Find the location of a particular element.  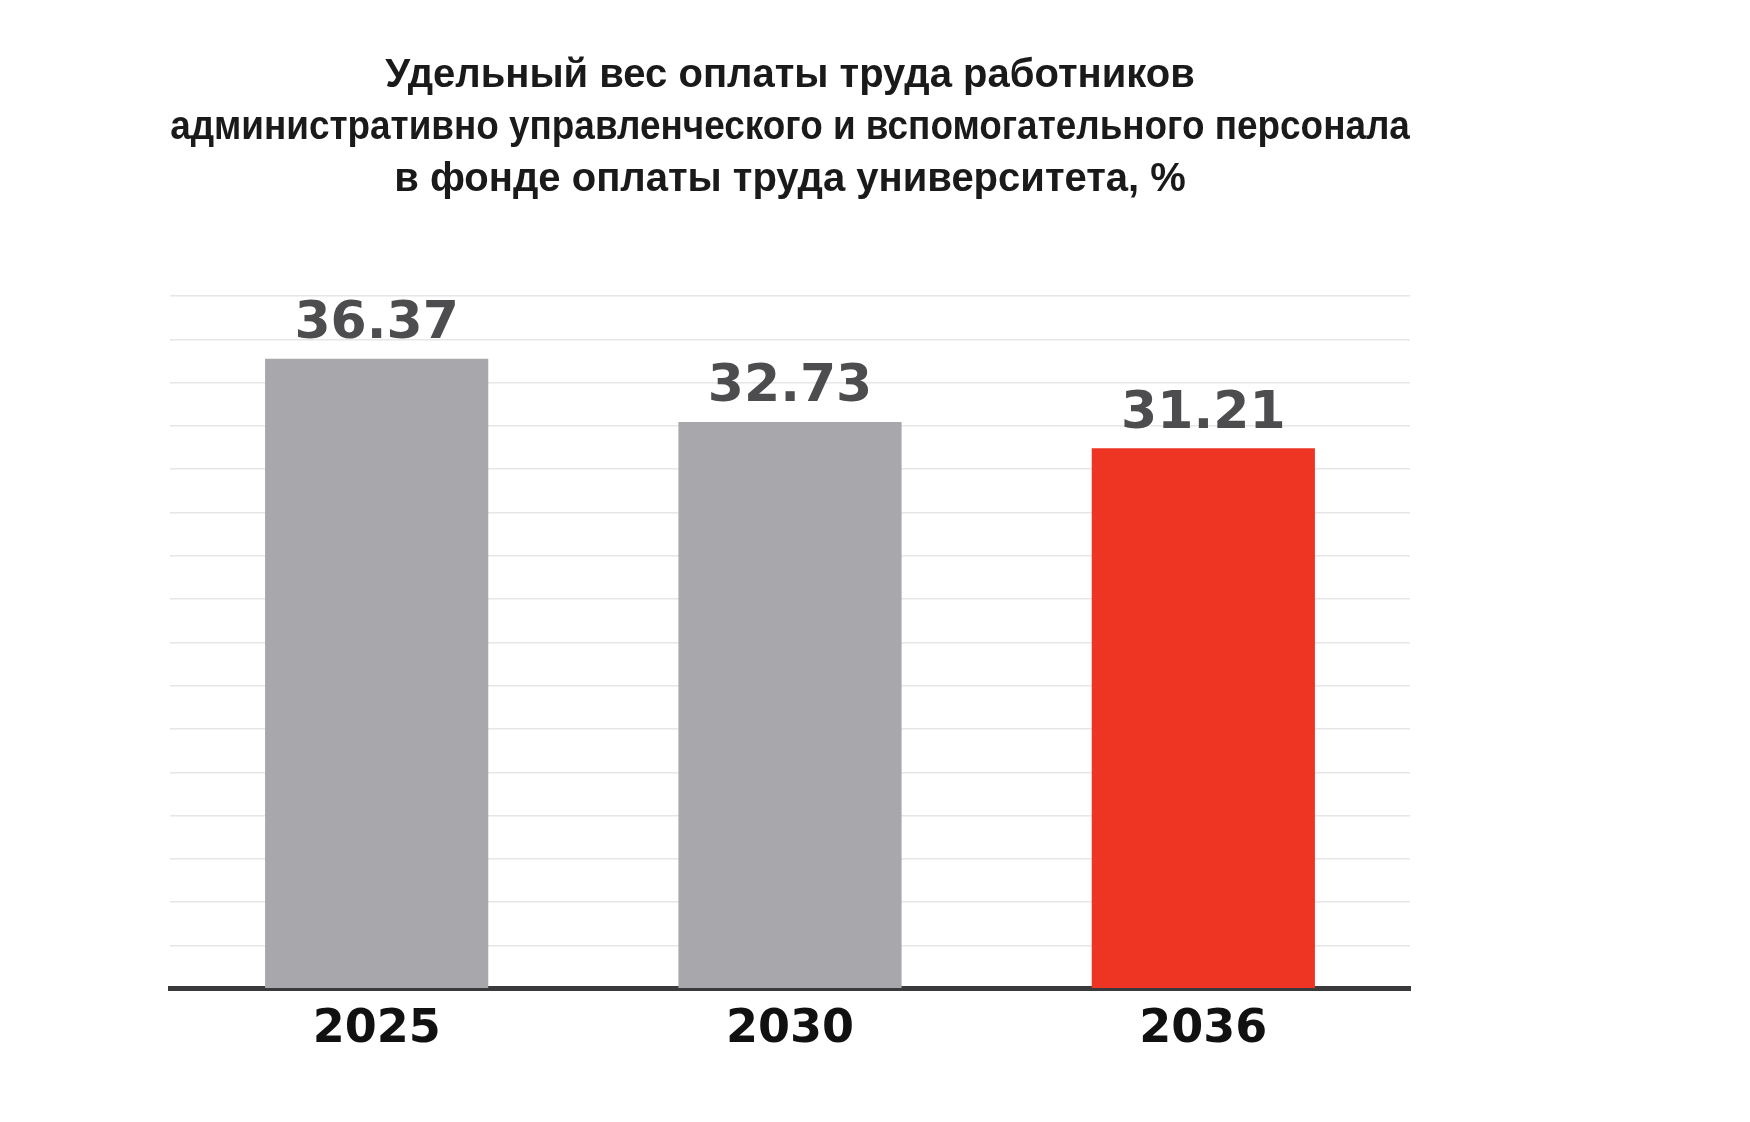

data-label: 32.73 is located at coordinates (790, 383).